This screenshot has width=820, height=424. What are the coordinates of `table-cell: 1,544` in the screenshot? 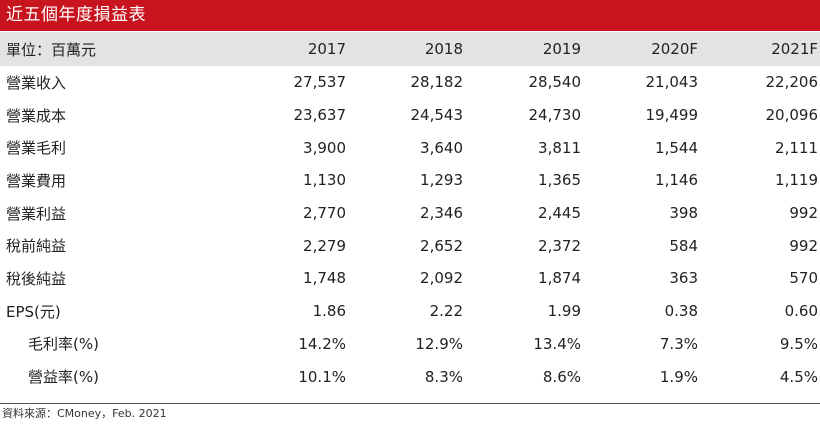 It's located at (676, 147).